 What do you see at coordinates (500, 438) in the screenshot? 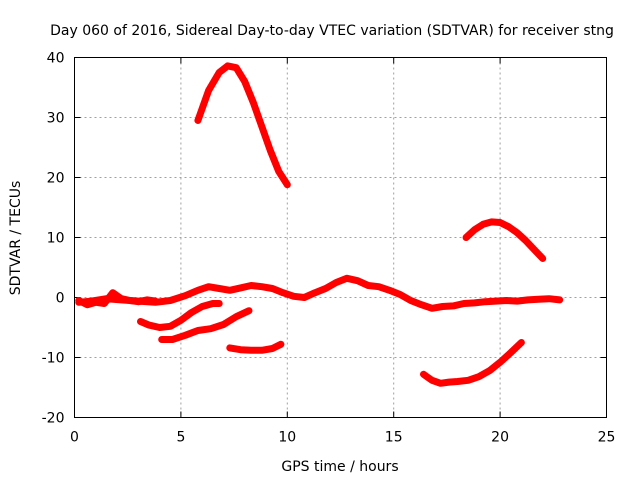
I see `x-tick-label: 20` at bounding box center [500, 438].